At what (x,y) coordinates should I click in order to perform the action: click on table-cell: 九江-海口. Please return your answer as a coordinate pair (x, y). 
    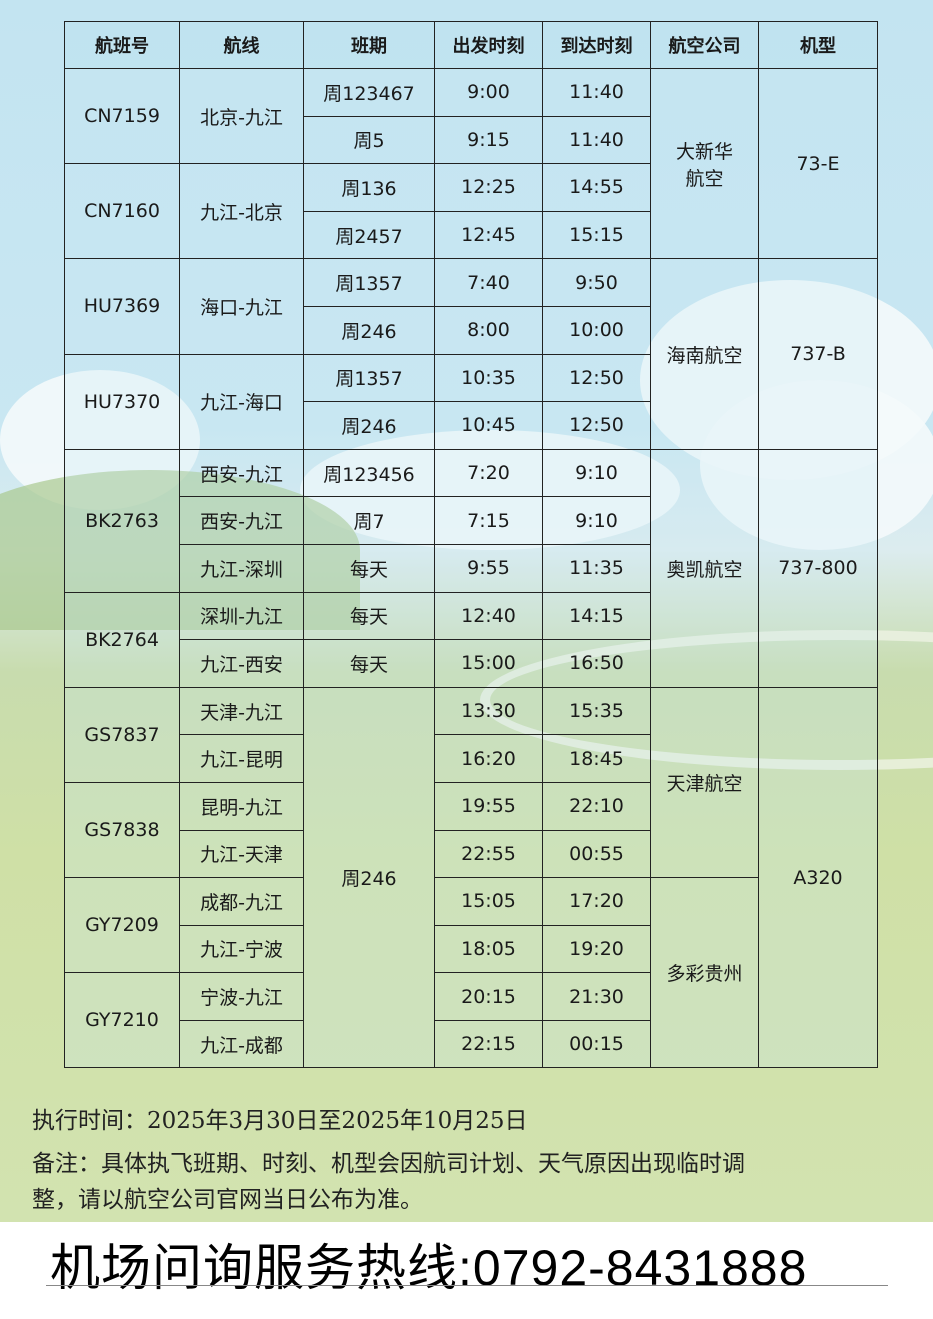
    Looking at the image, I should click on (241, 401).